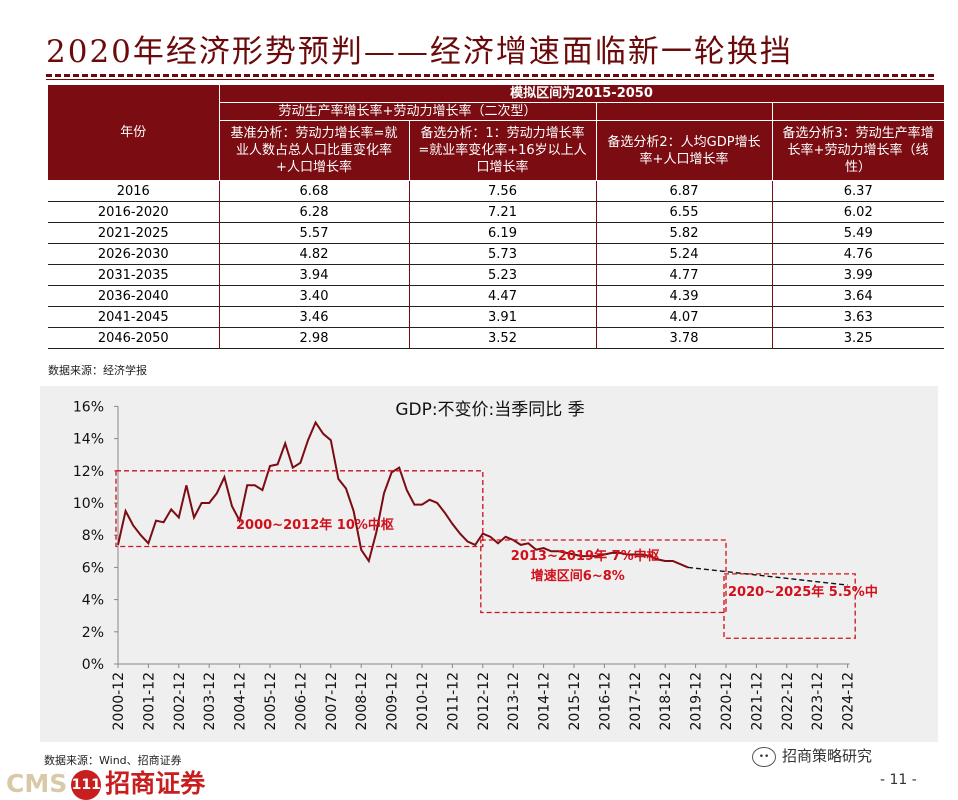 The image size is (958, 800). I want to click on page-number: - 11 -, so click(898, 780).